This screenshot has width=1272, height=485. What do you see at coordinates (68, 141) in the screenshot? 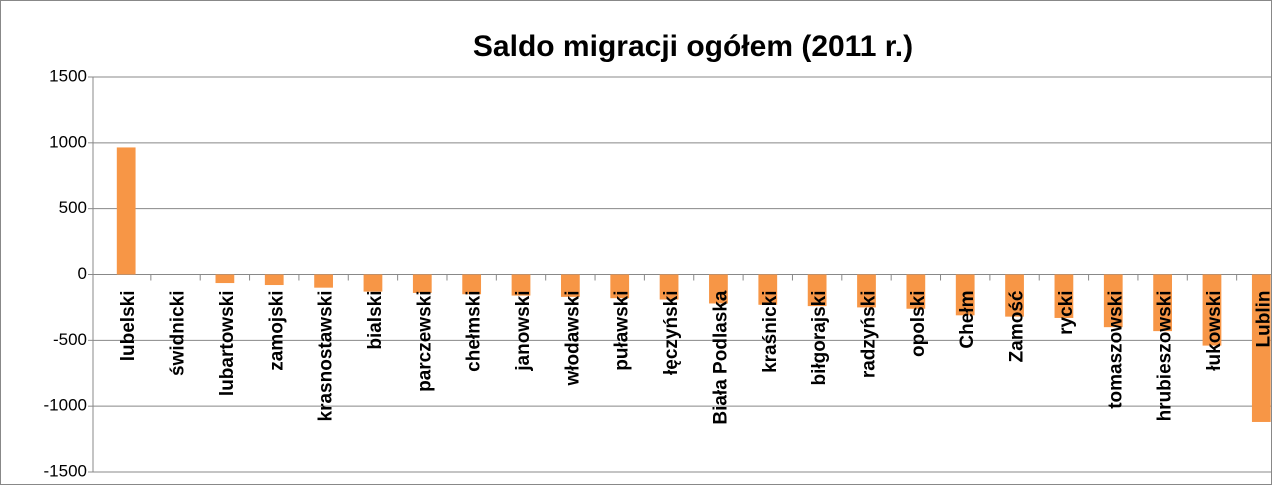
I see `y-tick-label: 1000` at bounding box center [68, 141].